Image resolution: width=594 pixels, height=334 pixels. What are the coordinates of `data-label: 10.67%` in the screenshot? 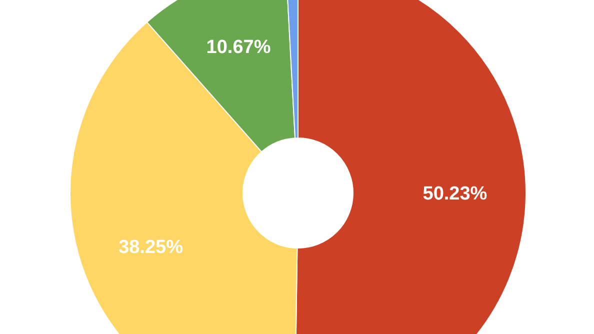 It's located at (238, 47).